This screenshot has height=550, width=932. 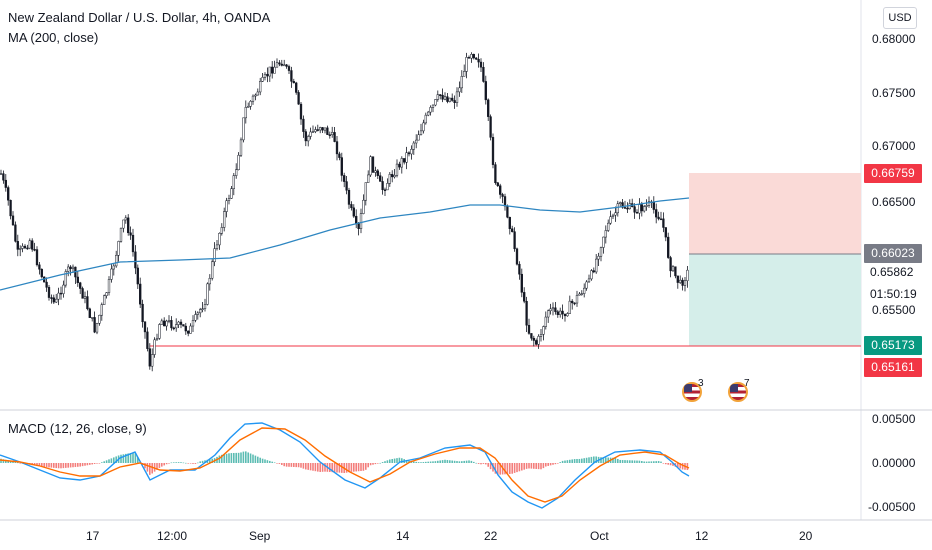 What do you see at coordinates (775, 213) in the screenshot?
I see `profit-zone` at bounding box center [775, 213].